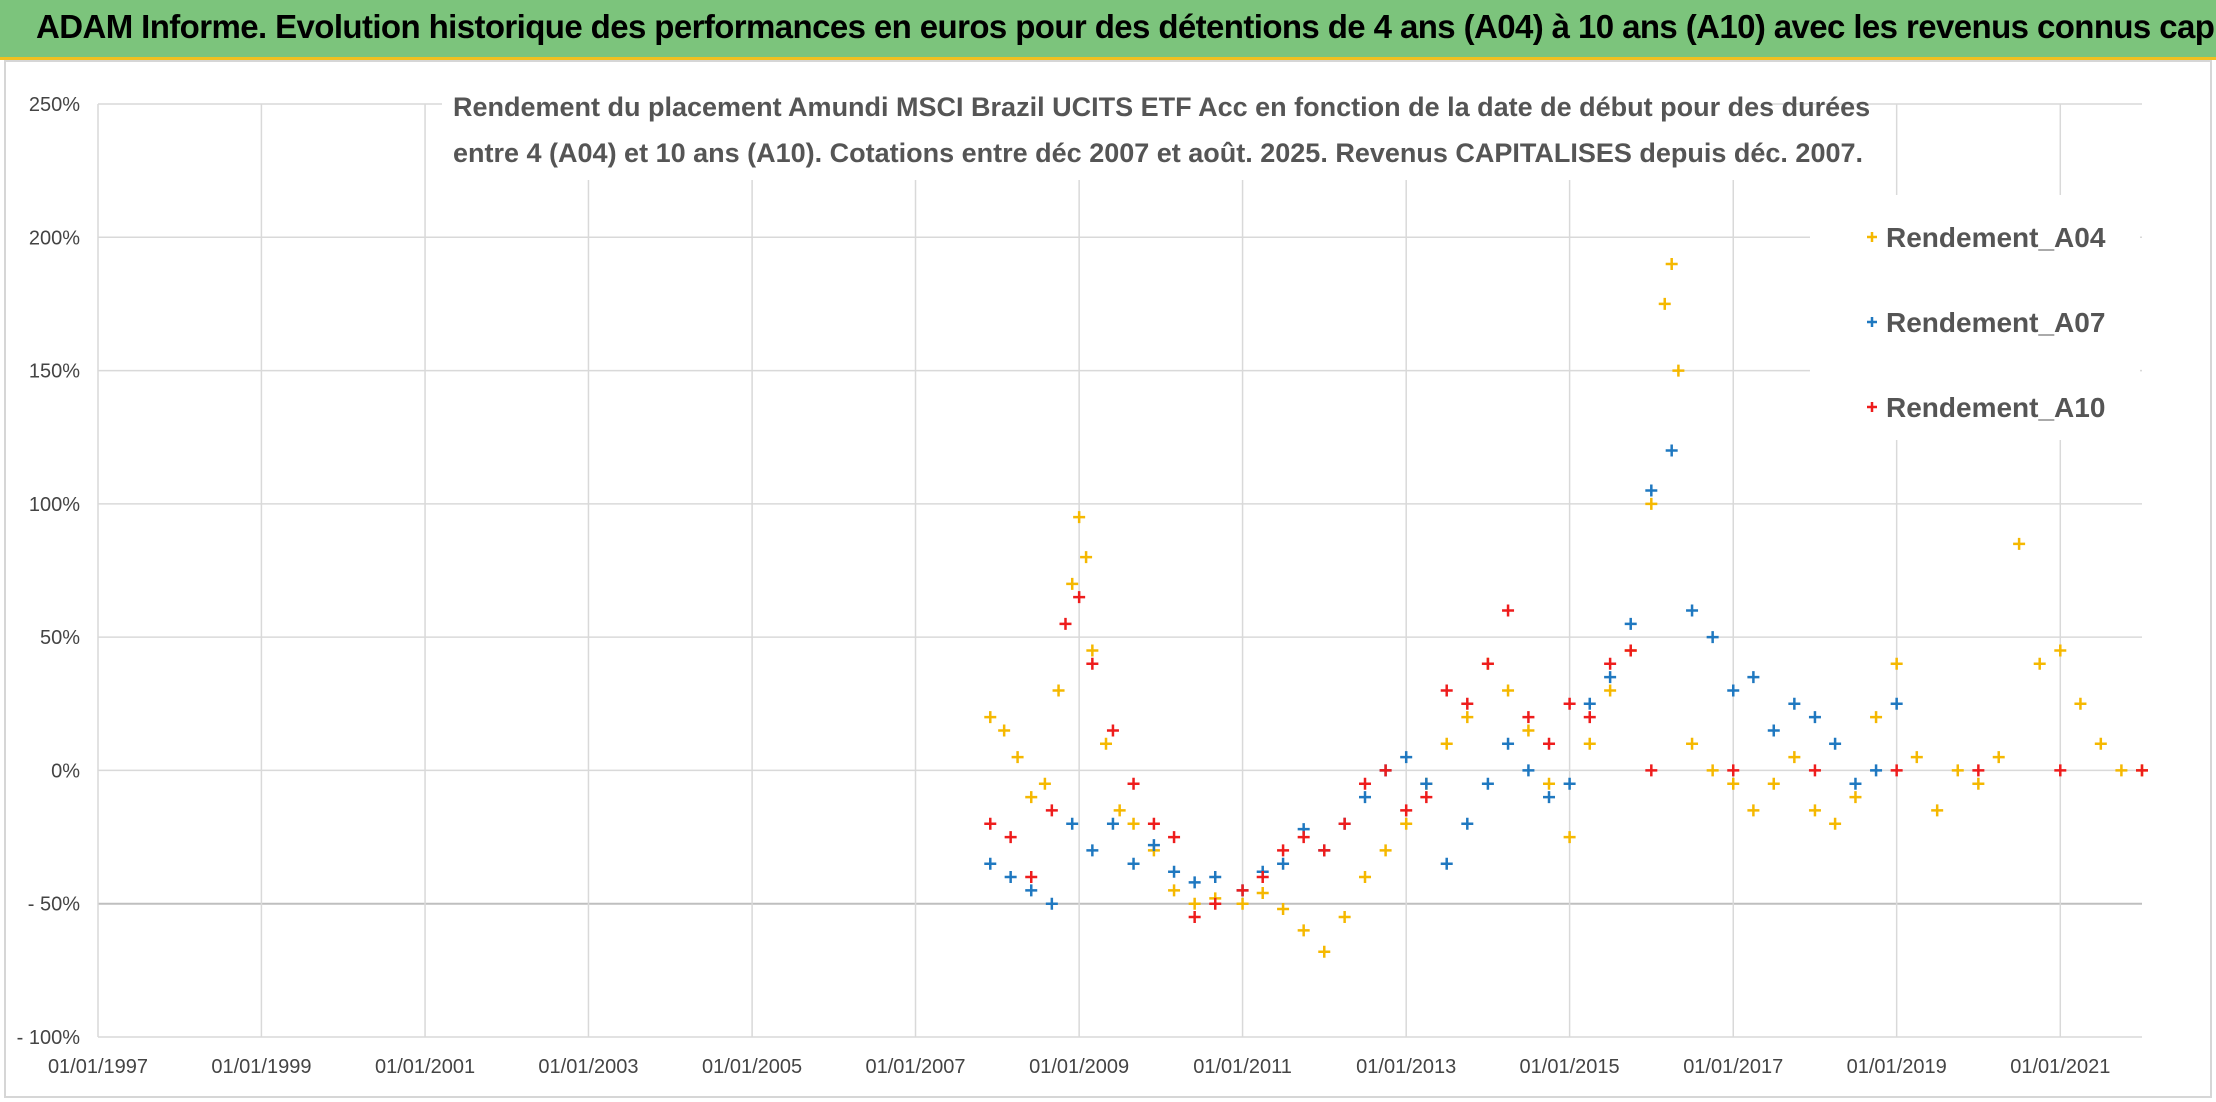 The width and height of the screenshot is (2216, 1102). Describe the element at coordinates (60, 638) in the screenshot. I see `y-tick-label: 50%` at that location.